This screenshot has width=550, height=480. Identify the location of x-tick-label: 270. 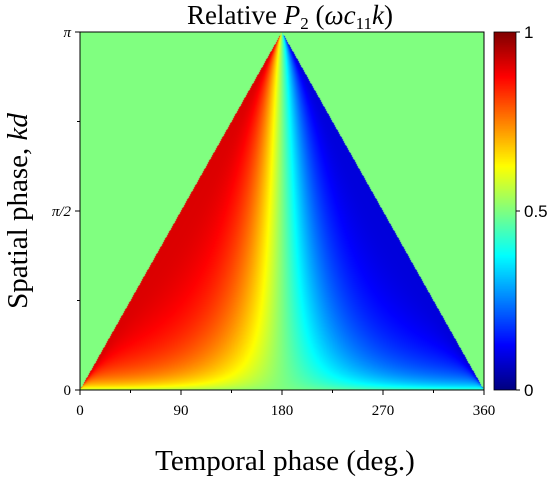
(383, 411).